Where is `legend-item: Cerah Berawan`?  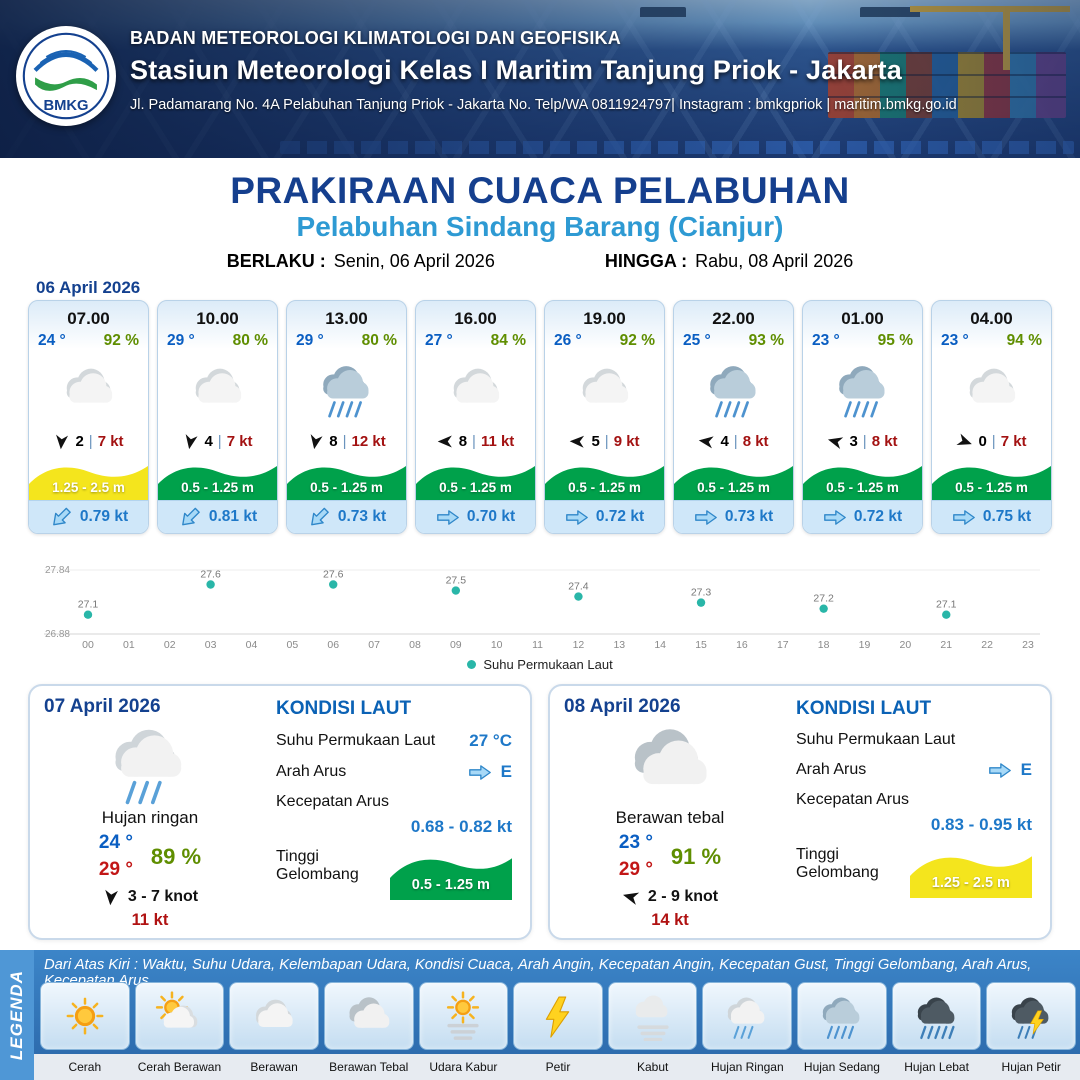 legend-item: Cerah Berawan is located at coordinates (179, 1031).